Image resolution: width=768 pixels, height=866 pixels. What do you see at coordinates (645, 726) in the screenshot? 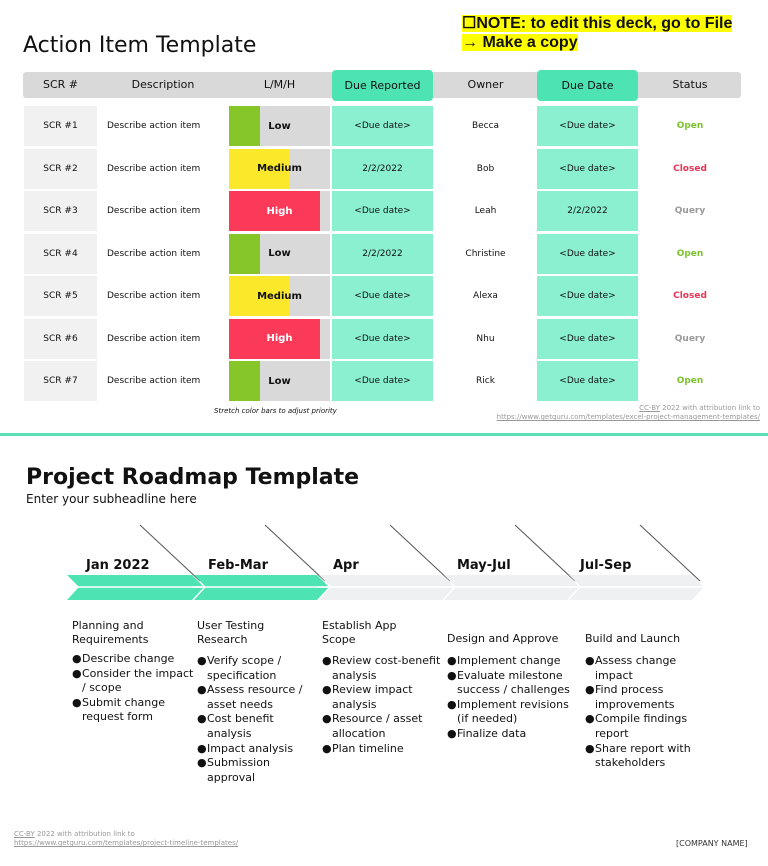
I see `phase-bullet-item: Compile findings report` at bounding box center [645, 726].